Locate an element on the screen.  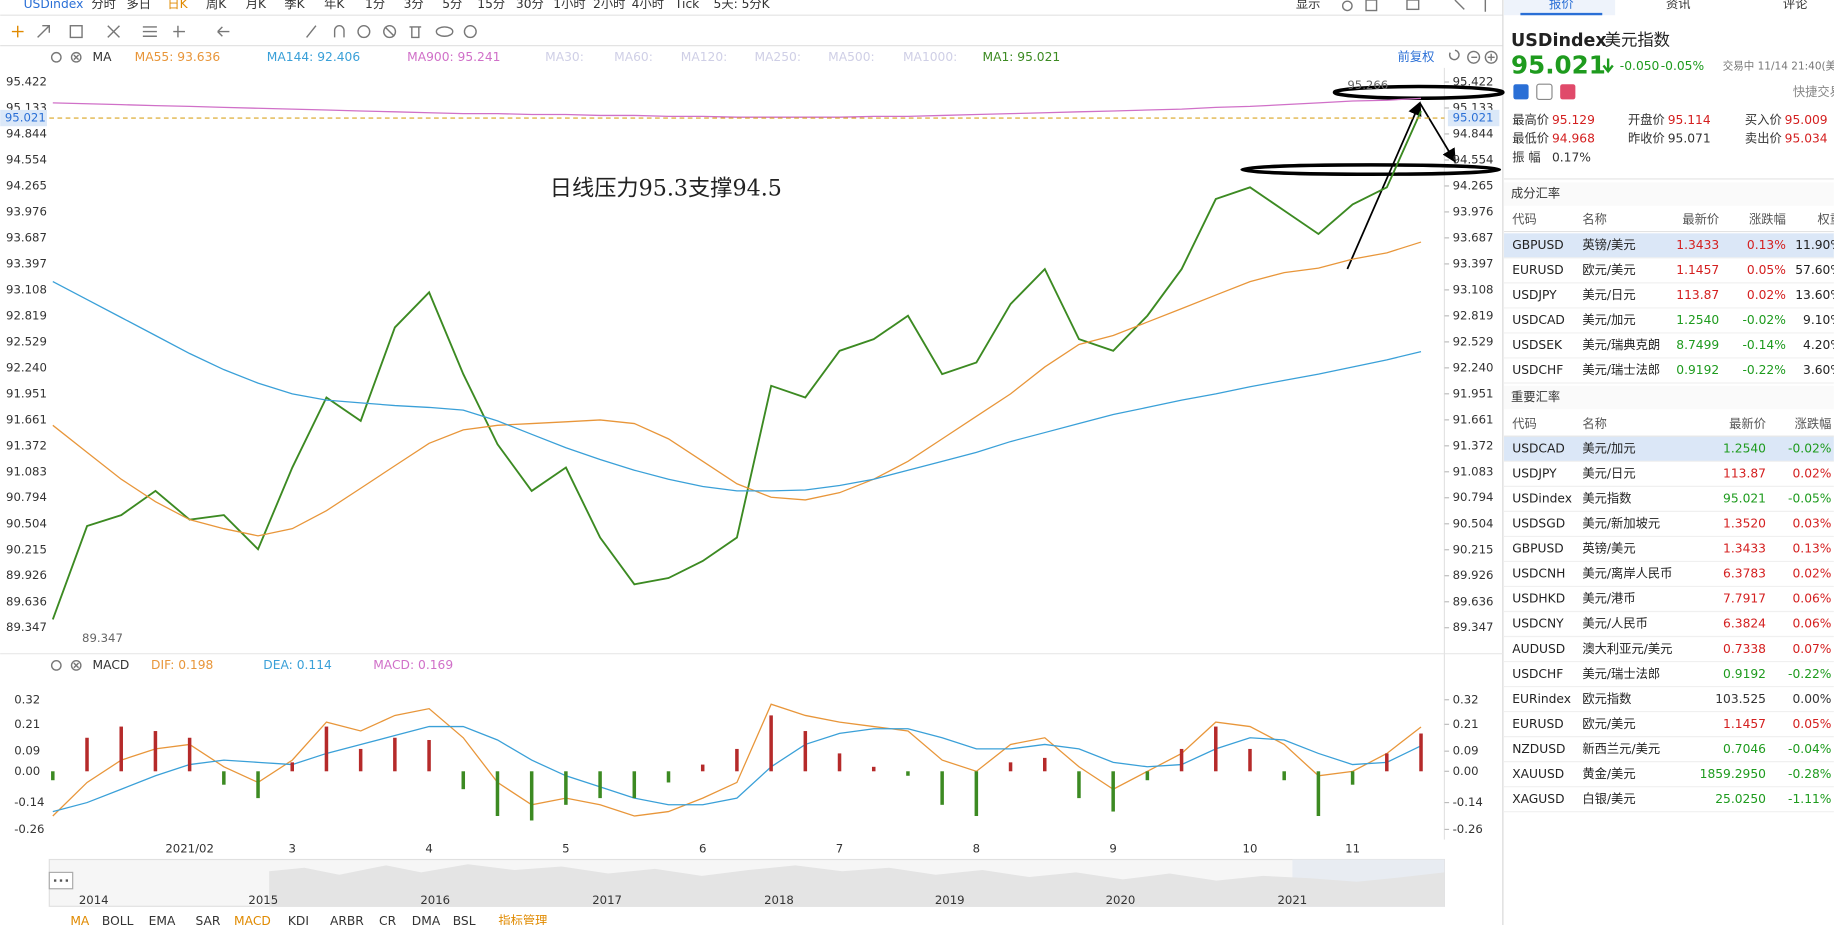
display-menu: 显示 is located at coordinates (1308, 5).